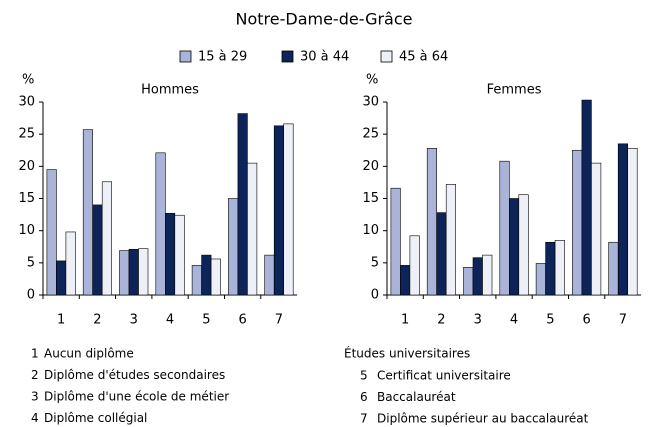  I want to click on note-number: 5, so click(364, 376).